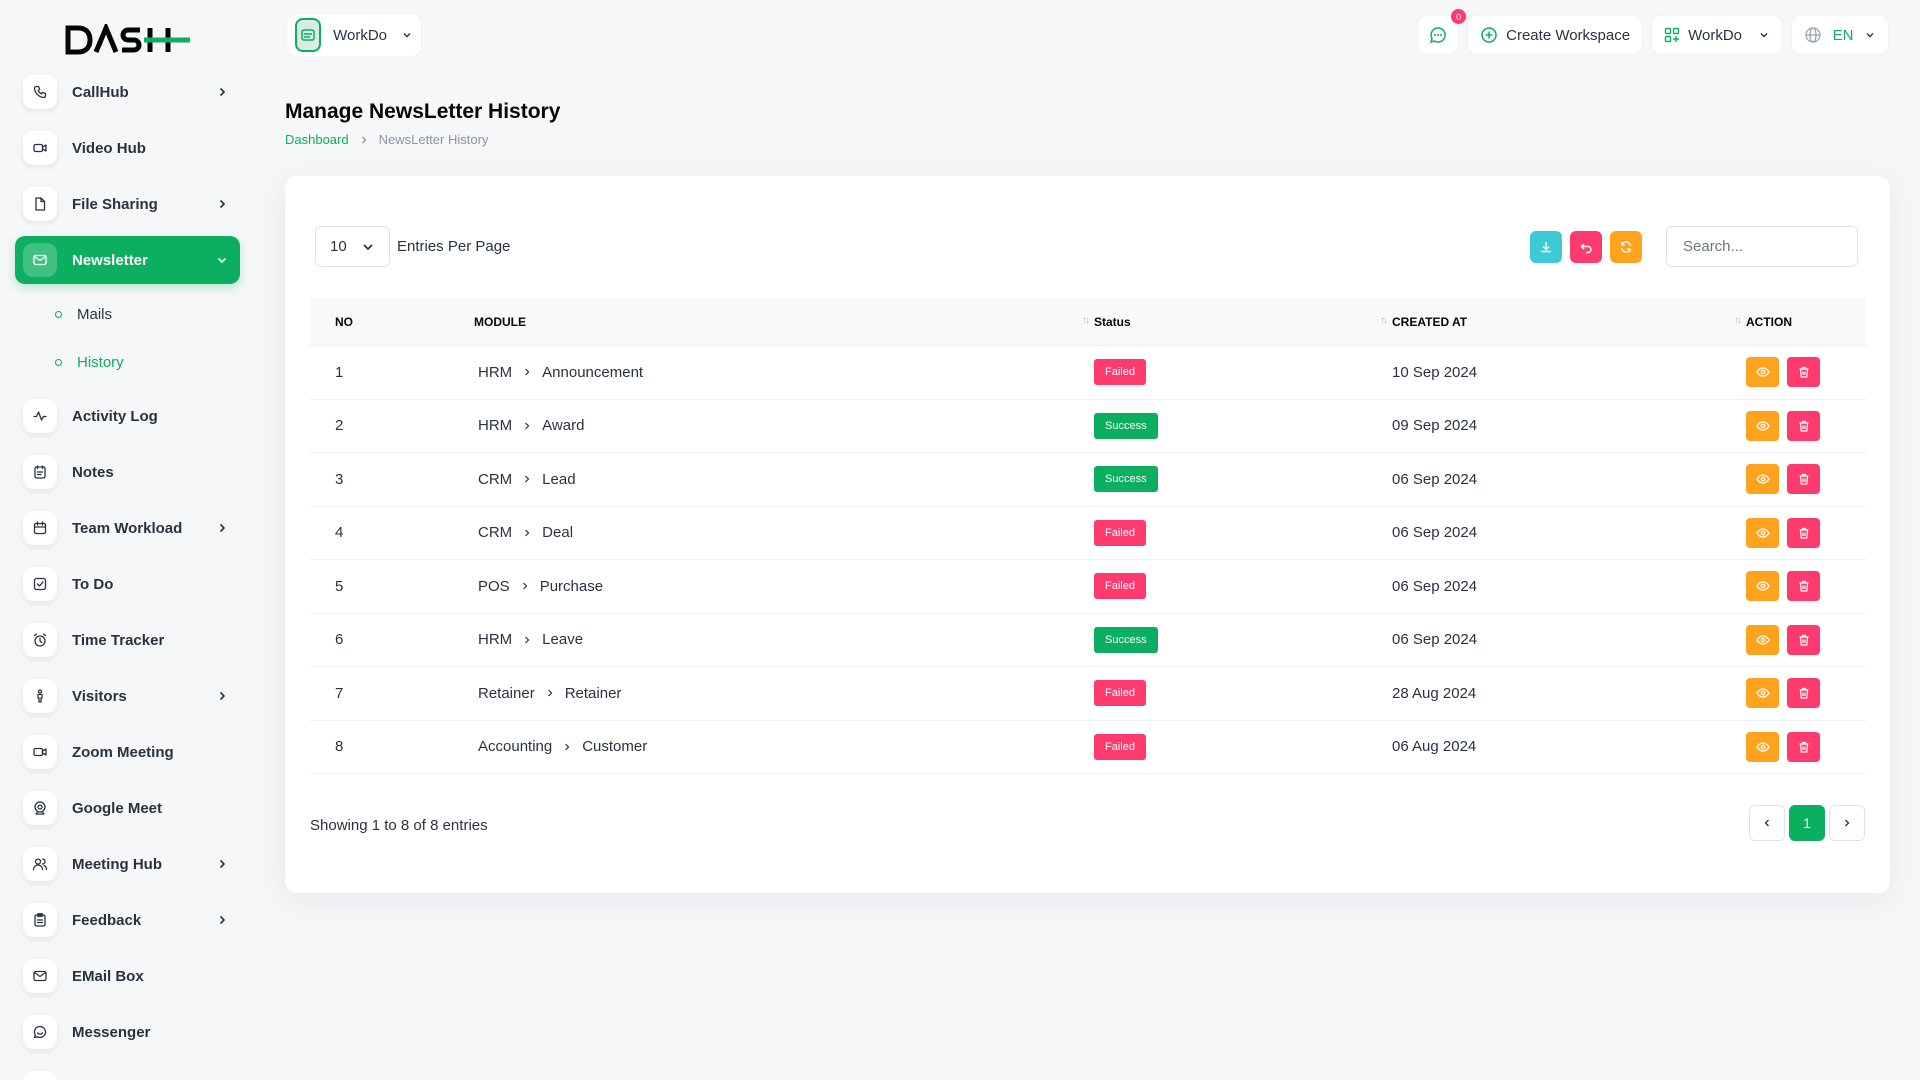  Describe the element at coordinates (1438, 35) in the screenshot. I see `chat-icon` at that location.